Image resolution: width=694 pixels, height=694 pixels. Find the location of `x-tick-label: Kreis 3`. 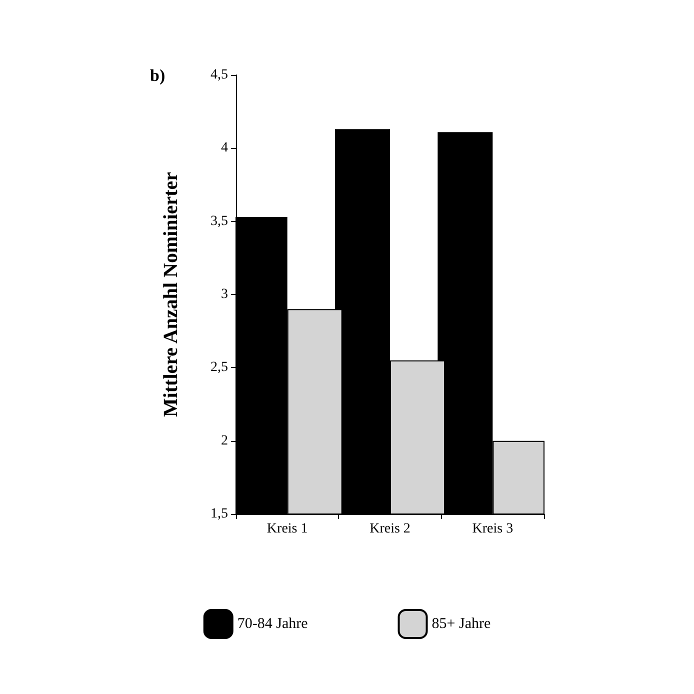

x-tick-label: Kreis 3 is located at coordinates (493, 529).